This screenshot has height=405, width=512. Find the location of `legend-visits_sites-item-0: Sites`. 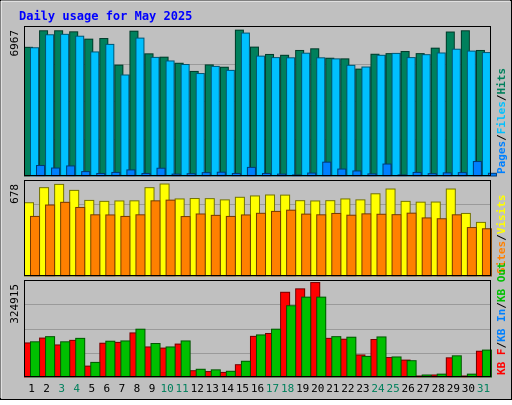

legend-visits_sites-item-0: Sites is located at coordinates (501, 257).